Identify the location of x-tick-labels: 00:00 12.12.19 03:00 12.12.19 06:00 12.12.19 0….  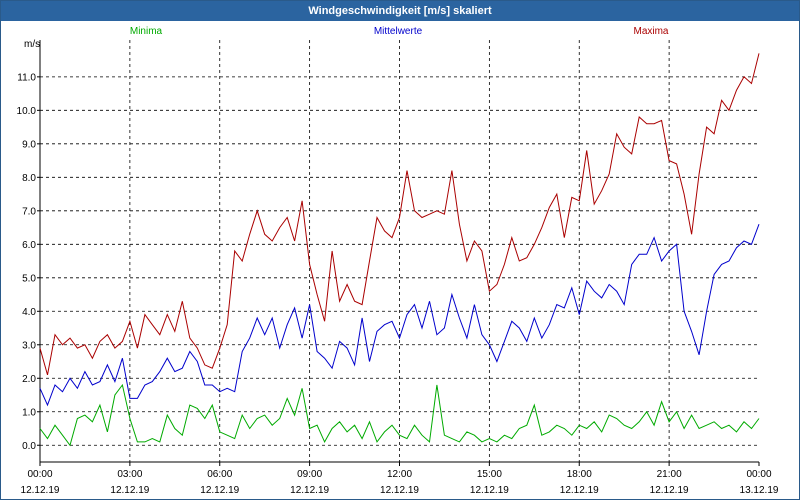
(400, 479).